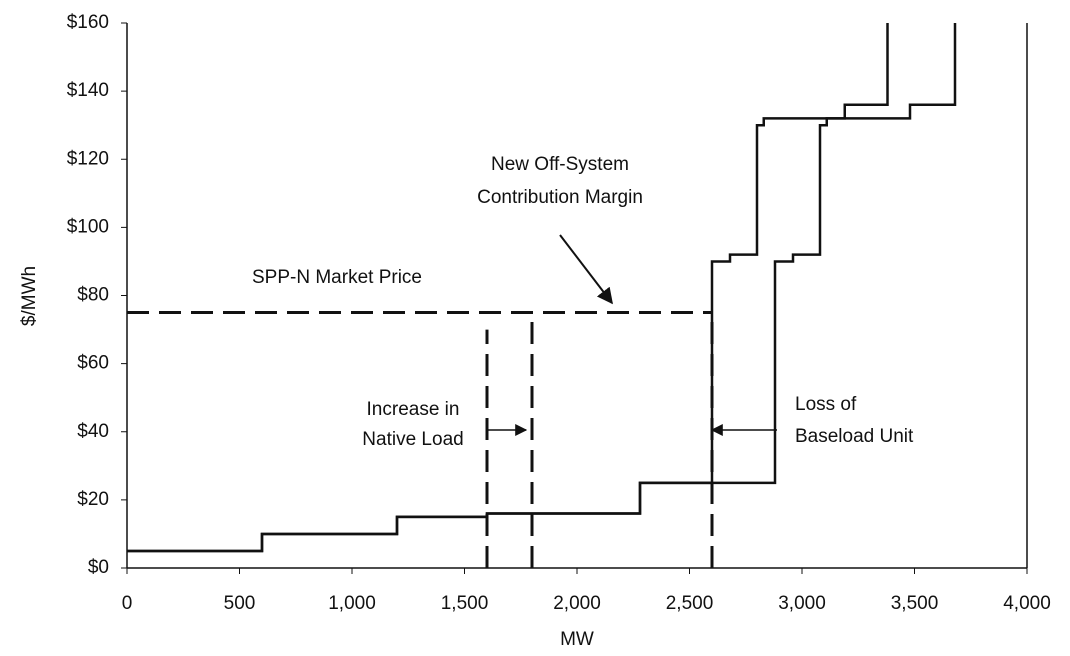  Describe the element at coordinates (88, 90) in the screenshot. I see `y-tick-label: $140` at that location.